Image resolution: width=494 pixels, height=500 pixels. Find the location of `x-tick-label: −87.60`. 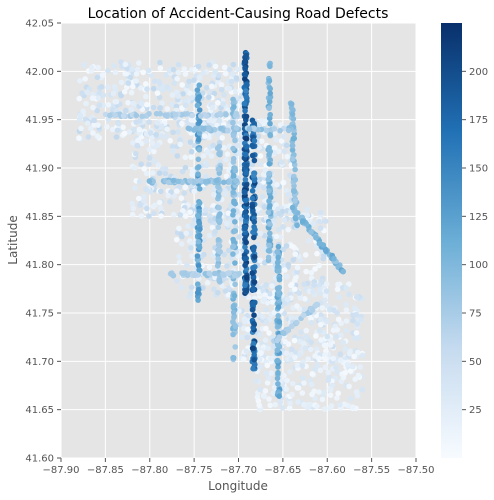

x-tick-label: −87.60 is located at coordinates (327, 470).